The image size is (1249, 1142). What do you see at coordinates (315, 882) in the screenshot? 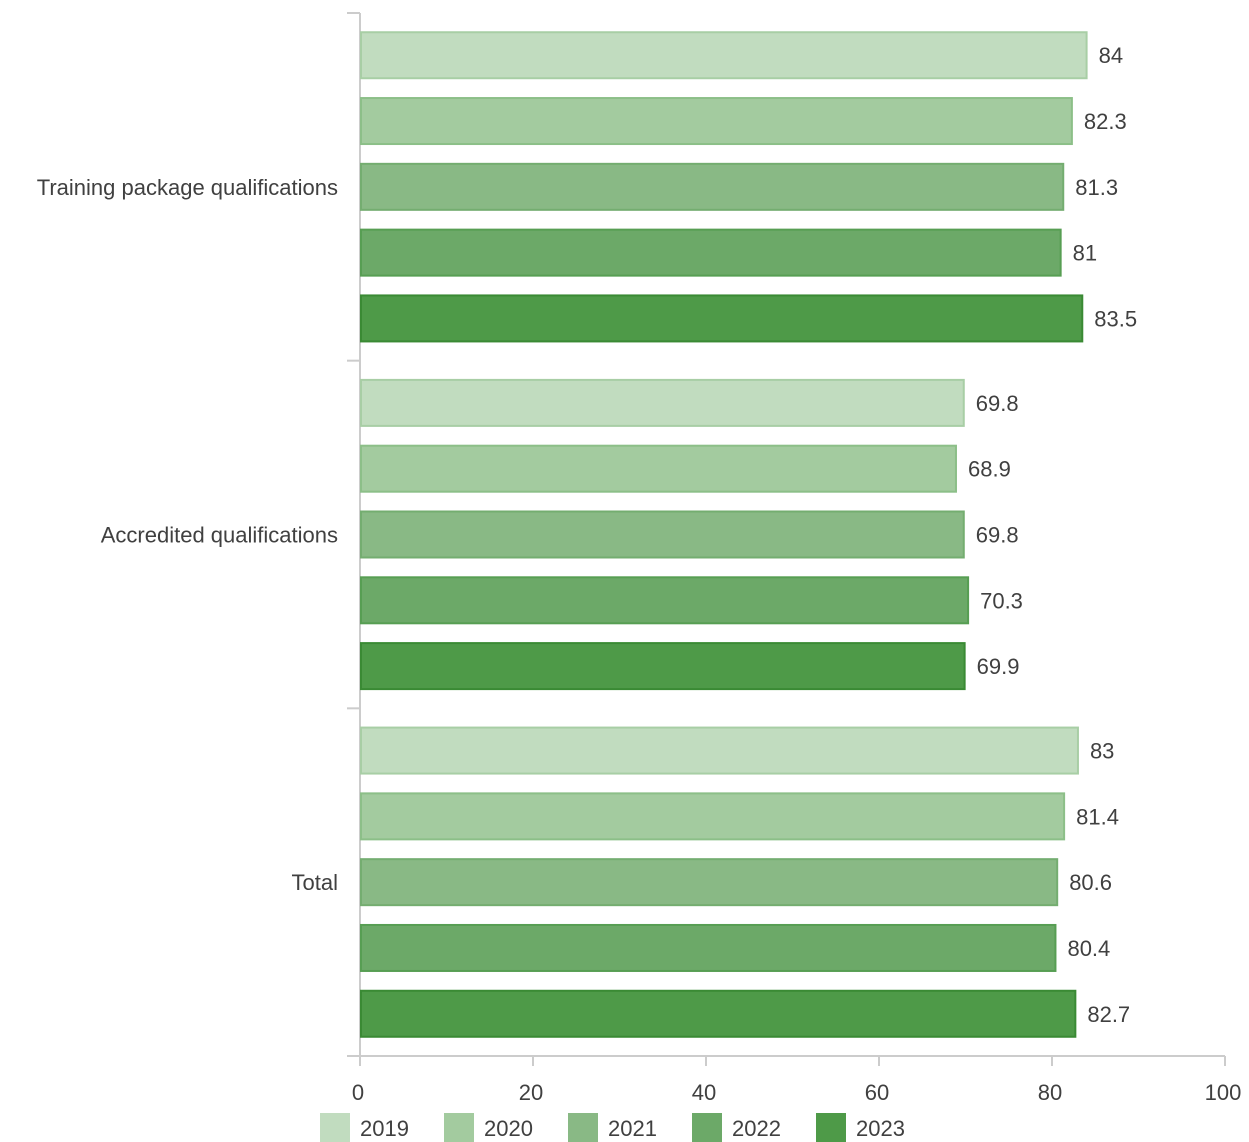
I see `category-label: Total` at bounding box center [315, 882].